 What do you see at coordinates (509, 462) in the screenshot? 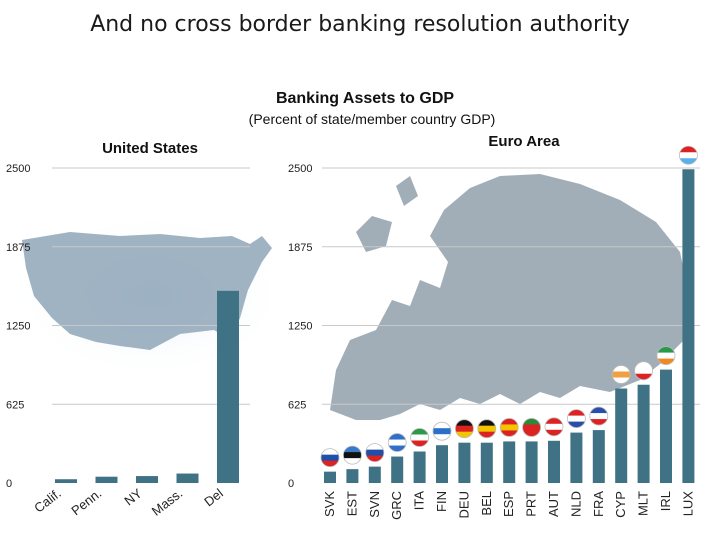
I see `eu-bar-esp` at bounding box center [509, 462].